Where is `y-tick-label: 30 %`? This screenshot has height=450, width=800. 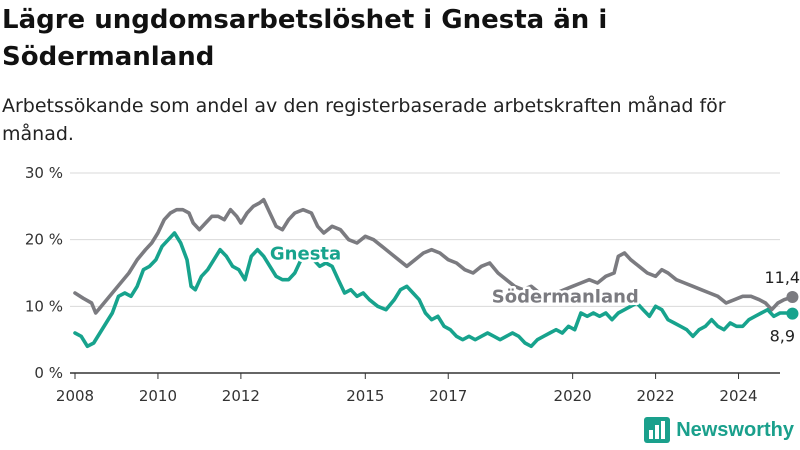 y-tick-label: 30 % is located at coordinates (44, 173).